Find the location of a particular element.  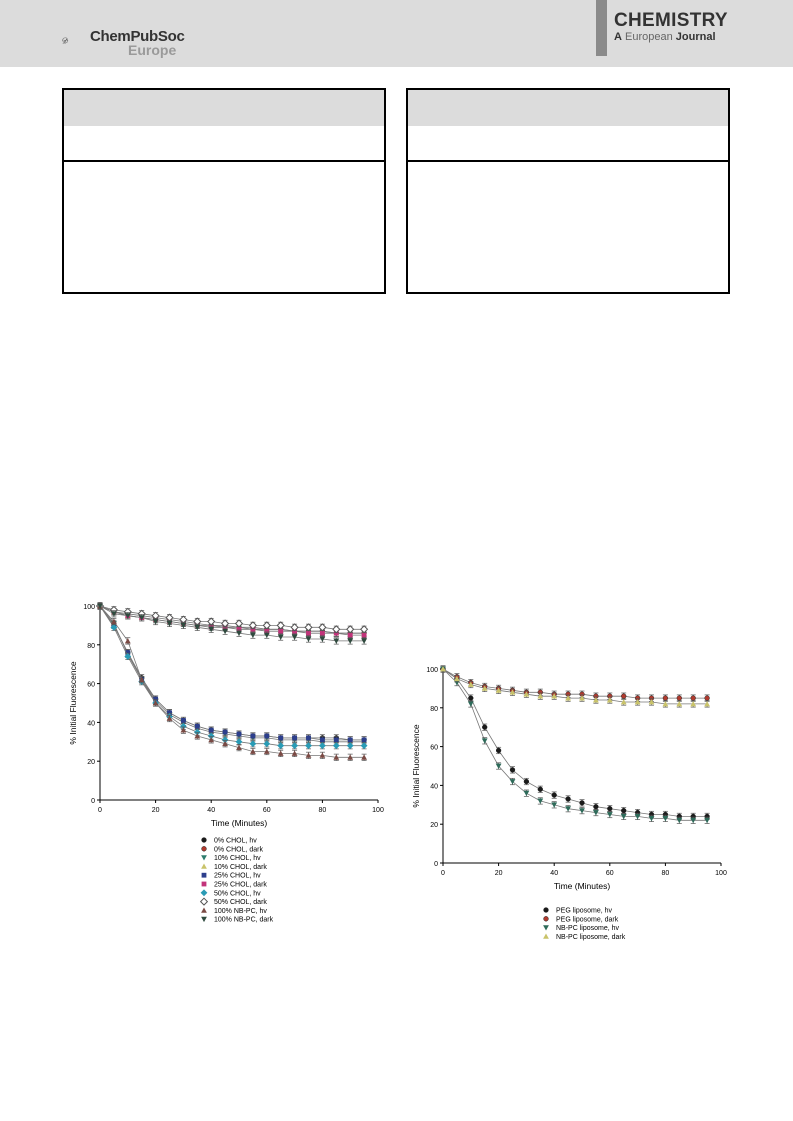

x-tick-label: 100 is located at coordinates (378, 810).